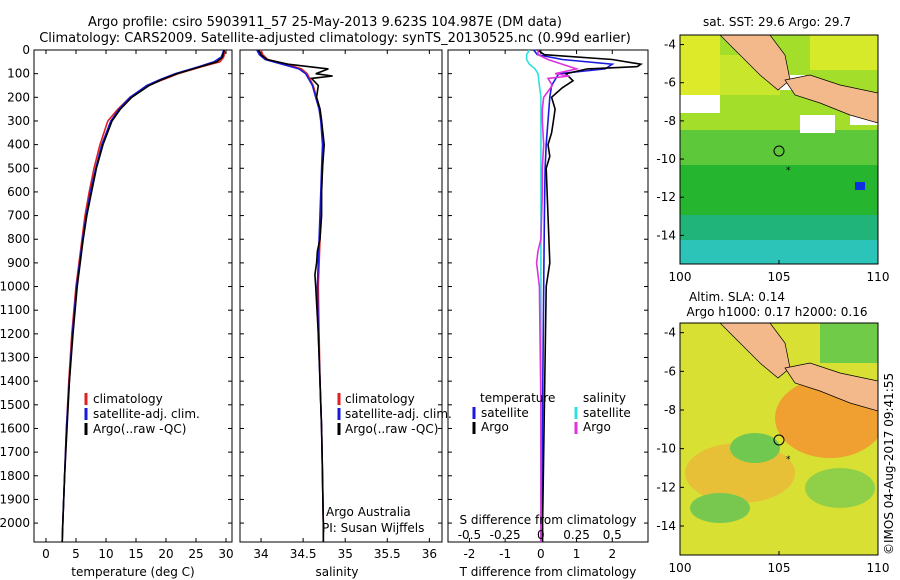 This screenshot has height=580, width=900. I want to click on y-tick-label: 700, so click(18, 216).